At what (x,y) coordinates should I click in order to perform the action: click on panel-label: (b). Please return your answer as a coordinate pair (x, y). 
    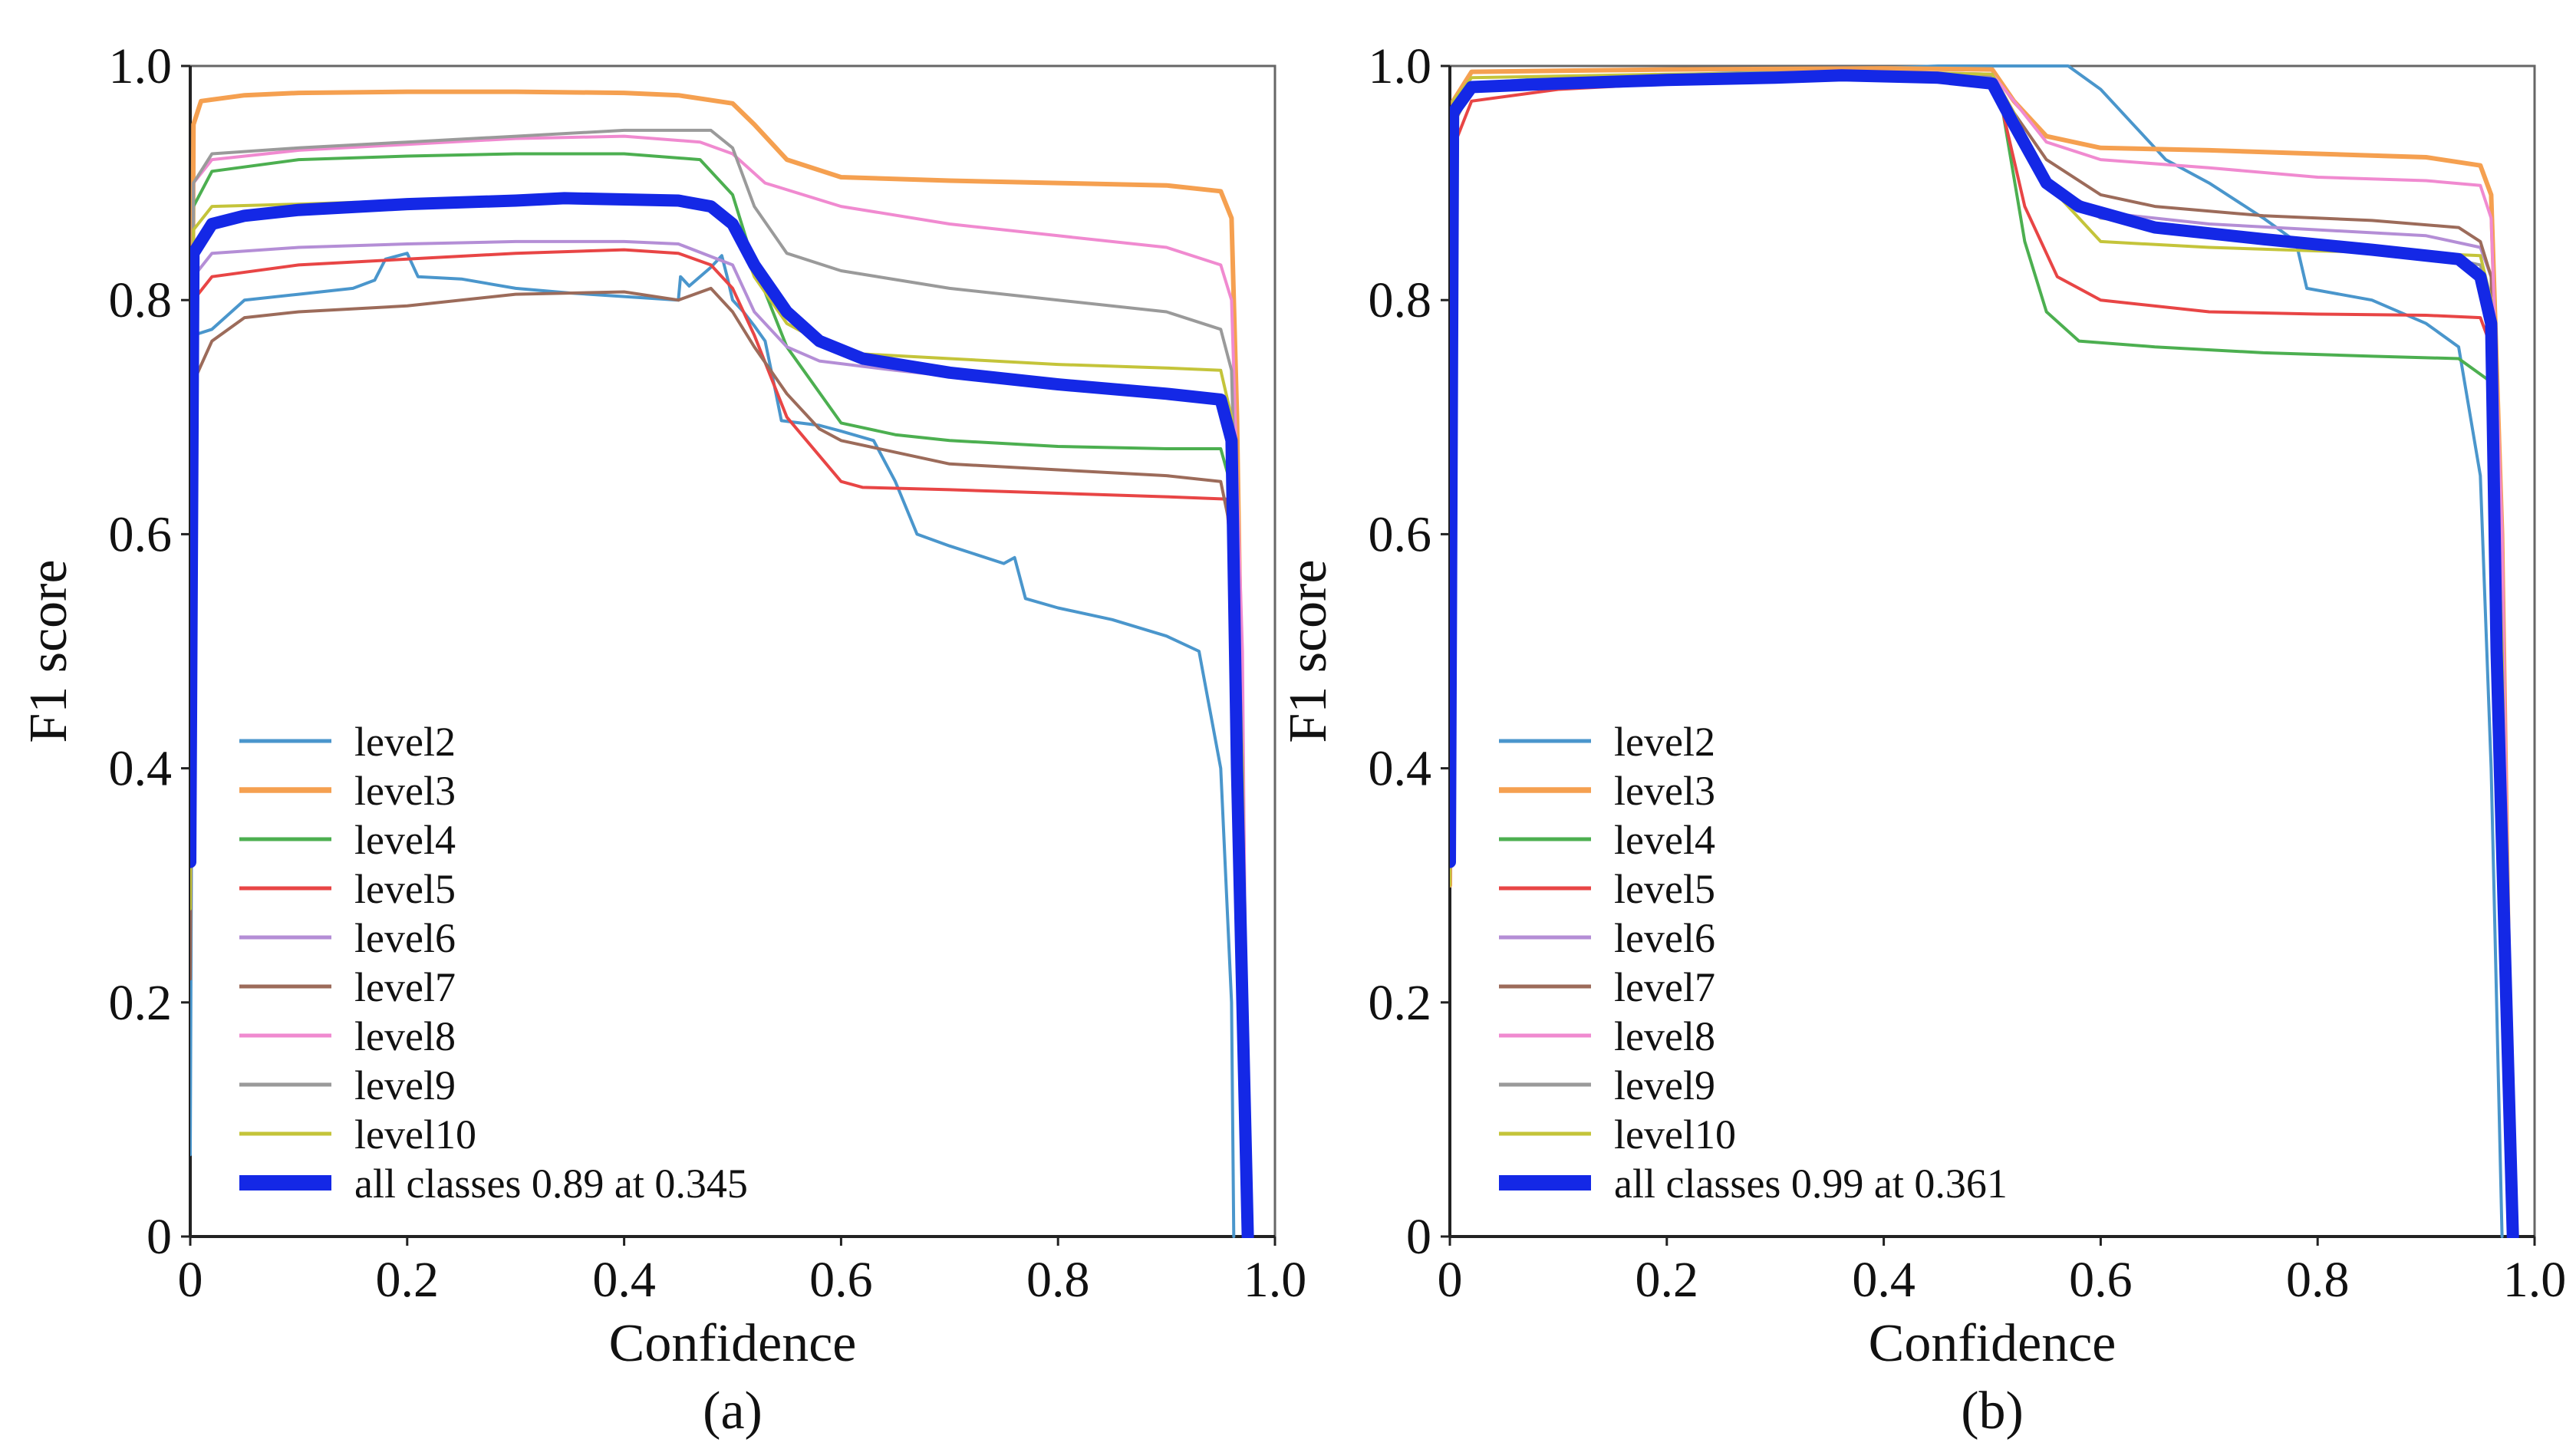
    Looking at the image, I should click on (1992, 1411).